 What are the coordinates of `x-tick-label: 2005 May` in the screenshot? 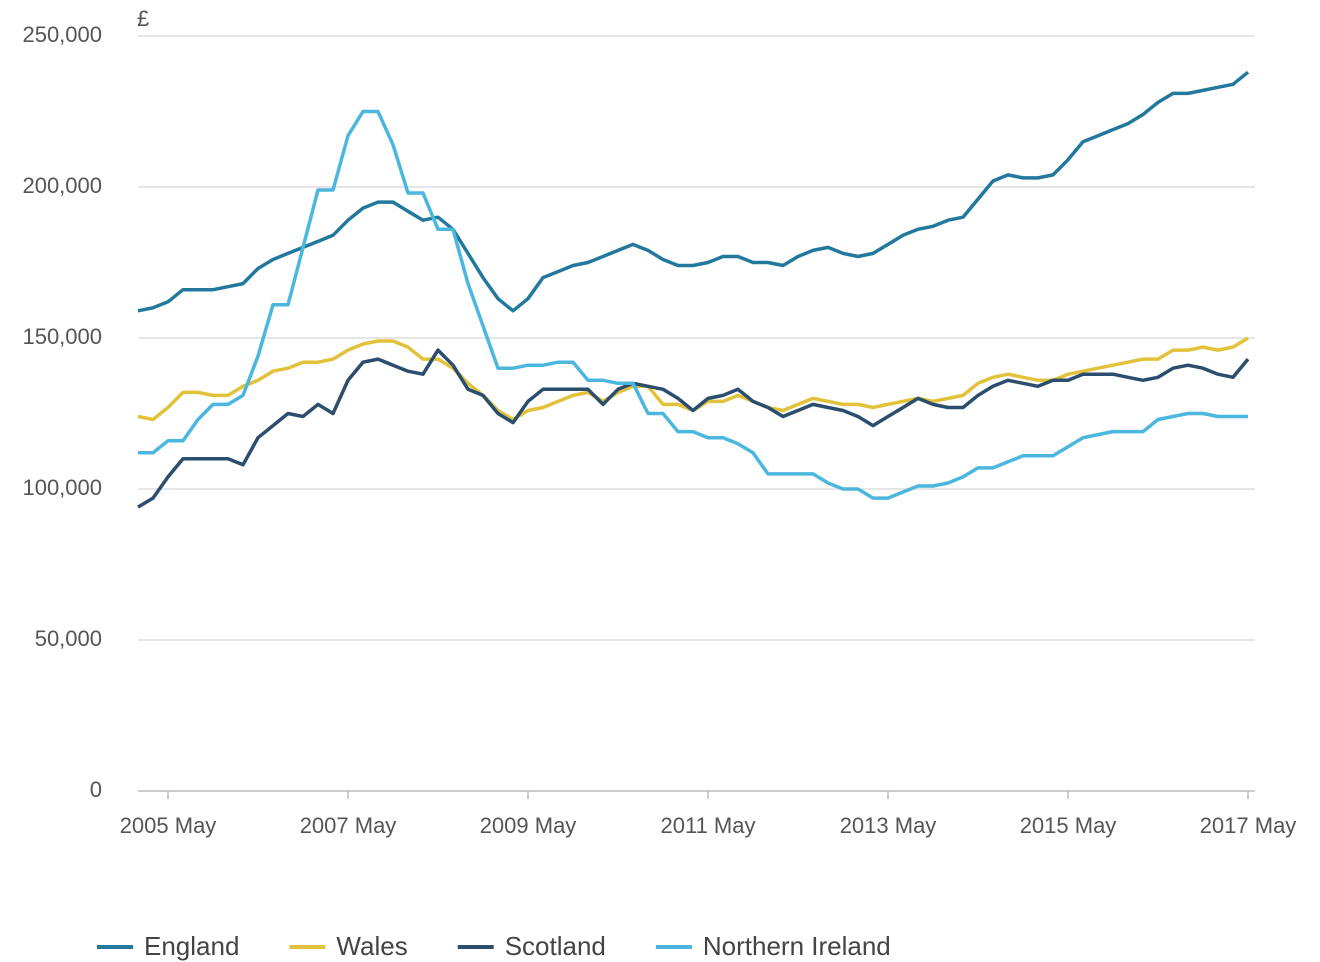 It's located at (168, 825).